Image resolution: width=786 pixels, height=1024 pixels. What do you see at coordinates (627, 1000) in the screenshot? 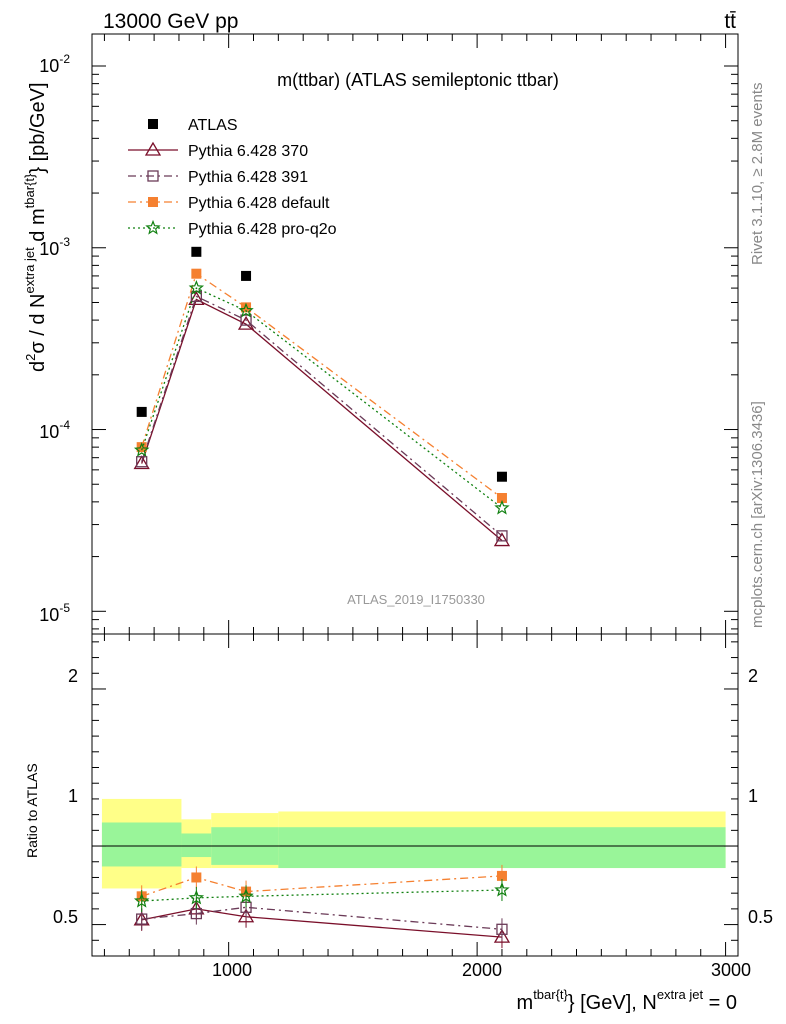
I see `x-axis-title: mtbar{t}} [GeV], Nextra jet = 0` at bounding box center [627, 1000].